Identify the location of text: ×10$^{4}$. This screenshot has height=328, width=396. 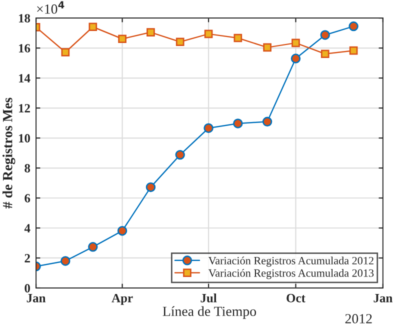
(50, 7).